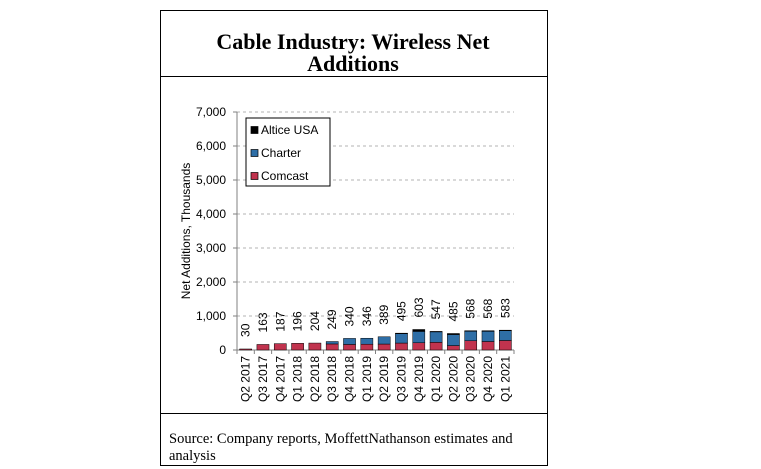 The width and height of the screenshot is (761, 469). What do you see at coordinates (353, 52) in the screenshot?
I see `chart-title: Cable Industry: Wireless Net Additions` at bounding box center [353, 52].